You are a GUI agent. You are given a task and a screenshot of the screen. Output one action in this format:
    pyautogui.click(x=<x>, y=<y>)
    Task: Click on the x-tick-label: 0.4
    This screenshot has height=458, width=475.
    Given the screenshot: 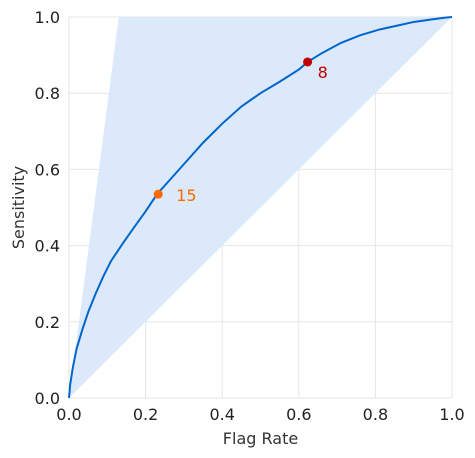 What is the action you would take?
    pyautogui.click(x=221, y=414)
    